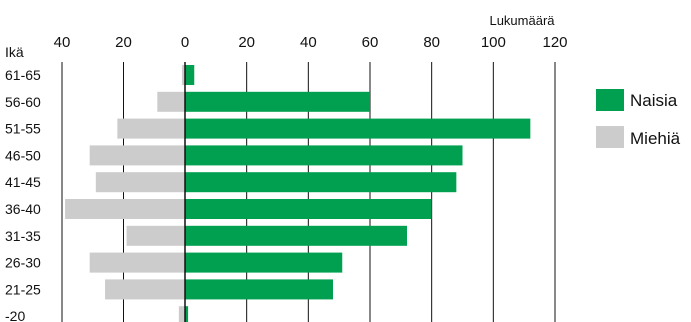 The width and height of the screenshot is (691, 322). What do you see at coordinates (655, 138) in the screenshot?
I see `legend-label-miehia: Miehiä` at bounding box center [655, 138].